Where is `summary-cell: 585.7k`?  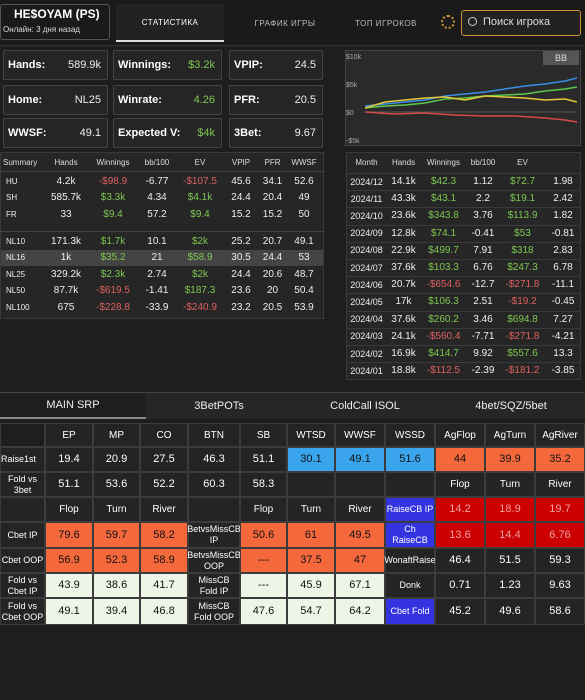
summary-cell: 585.7k is located at coordinates (66, 198).